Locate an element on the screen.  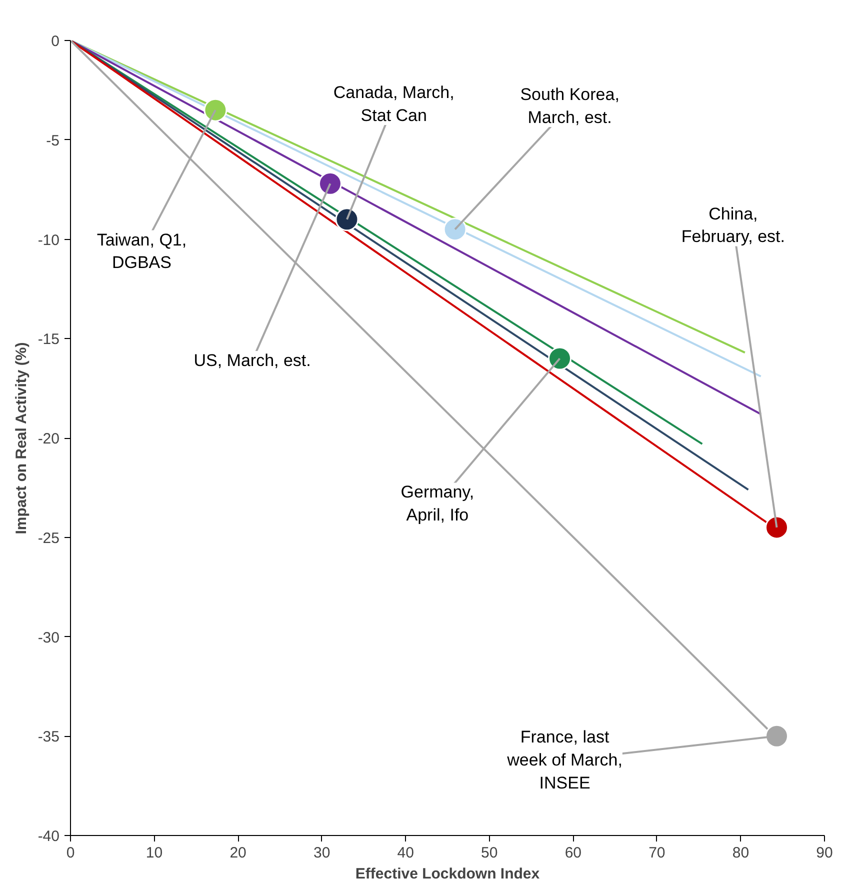
x-tick-label: 60 is located at coordinates (573, 853).